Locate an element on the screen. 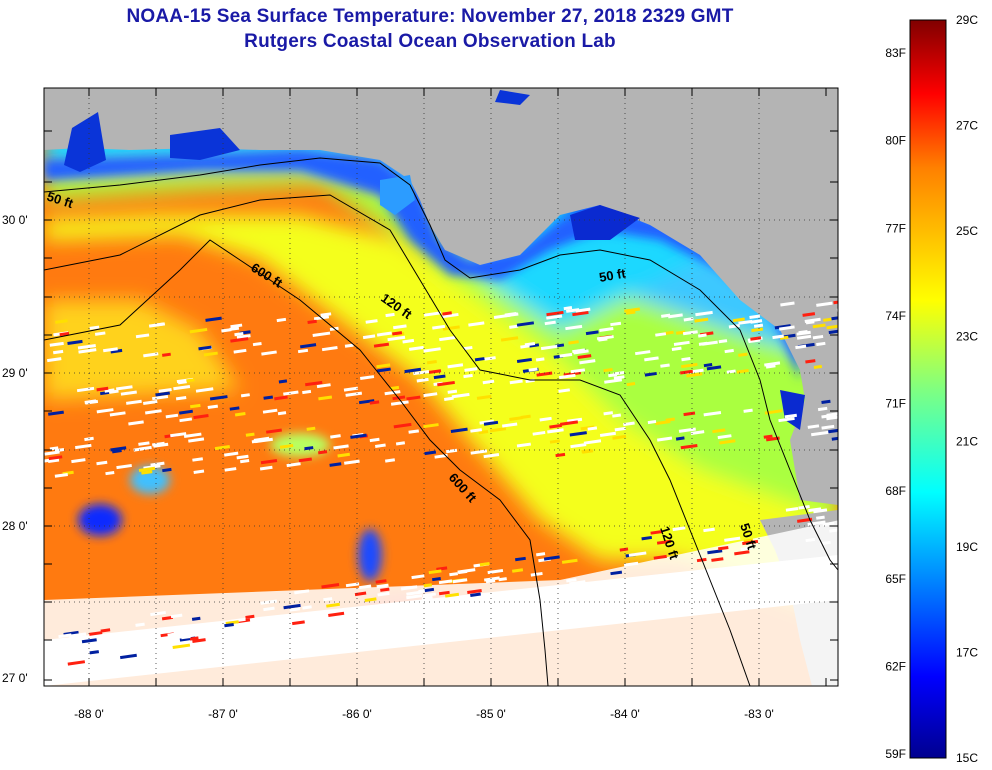 The height and width of the screenshot is (770, 992). fahrenheit-label: 65F is located at coordinates (895, 579).